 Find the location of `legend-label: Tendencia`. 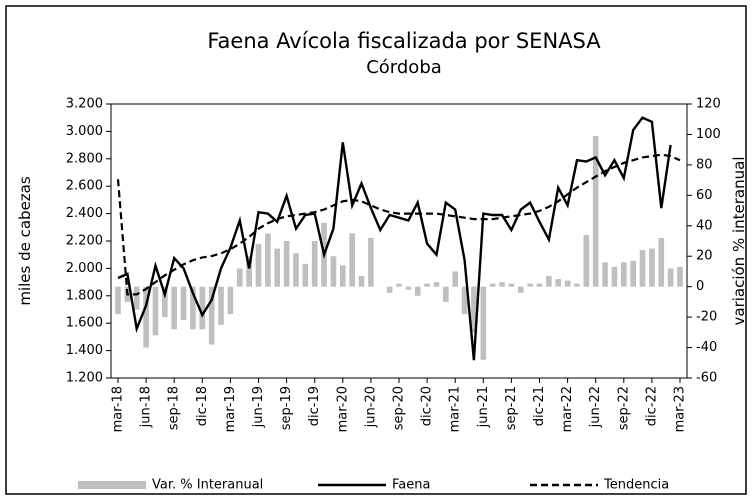

legend-label: Tendencia is located at coordinates (636, 485).